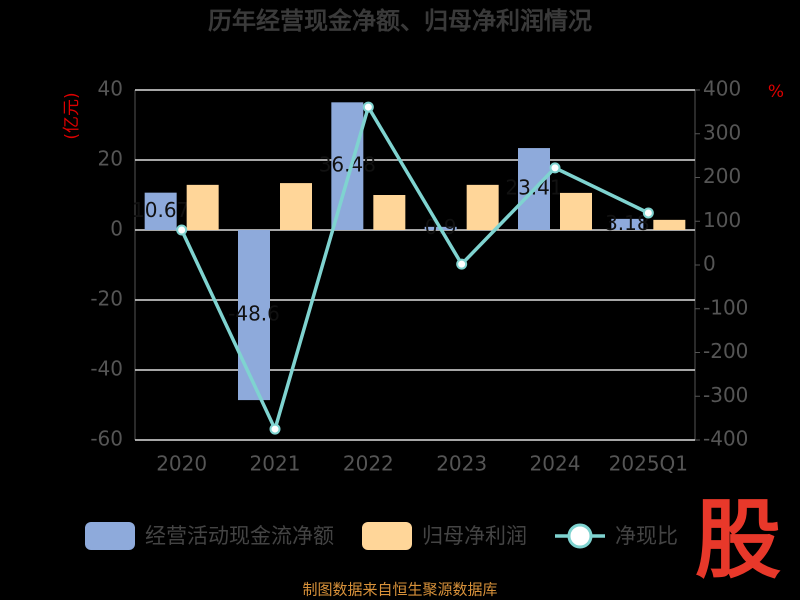 Image resolution: width=800 pixels, height=600 pixels. I want to click on y2-tick-label: -300, so click(725, 395).